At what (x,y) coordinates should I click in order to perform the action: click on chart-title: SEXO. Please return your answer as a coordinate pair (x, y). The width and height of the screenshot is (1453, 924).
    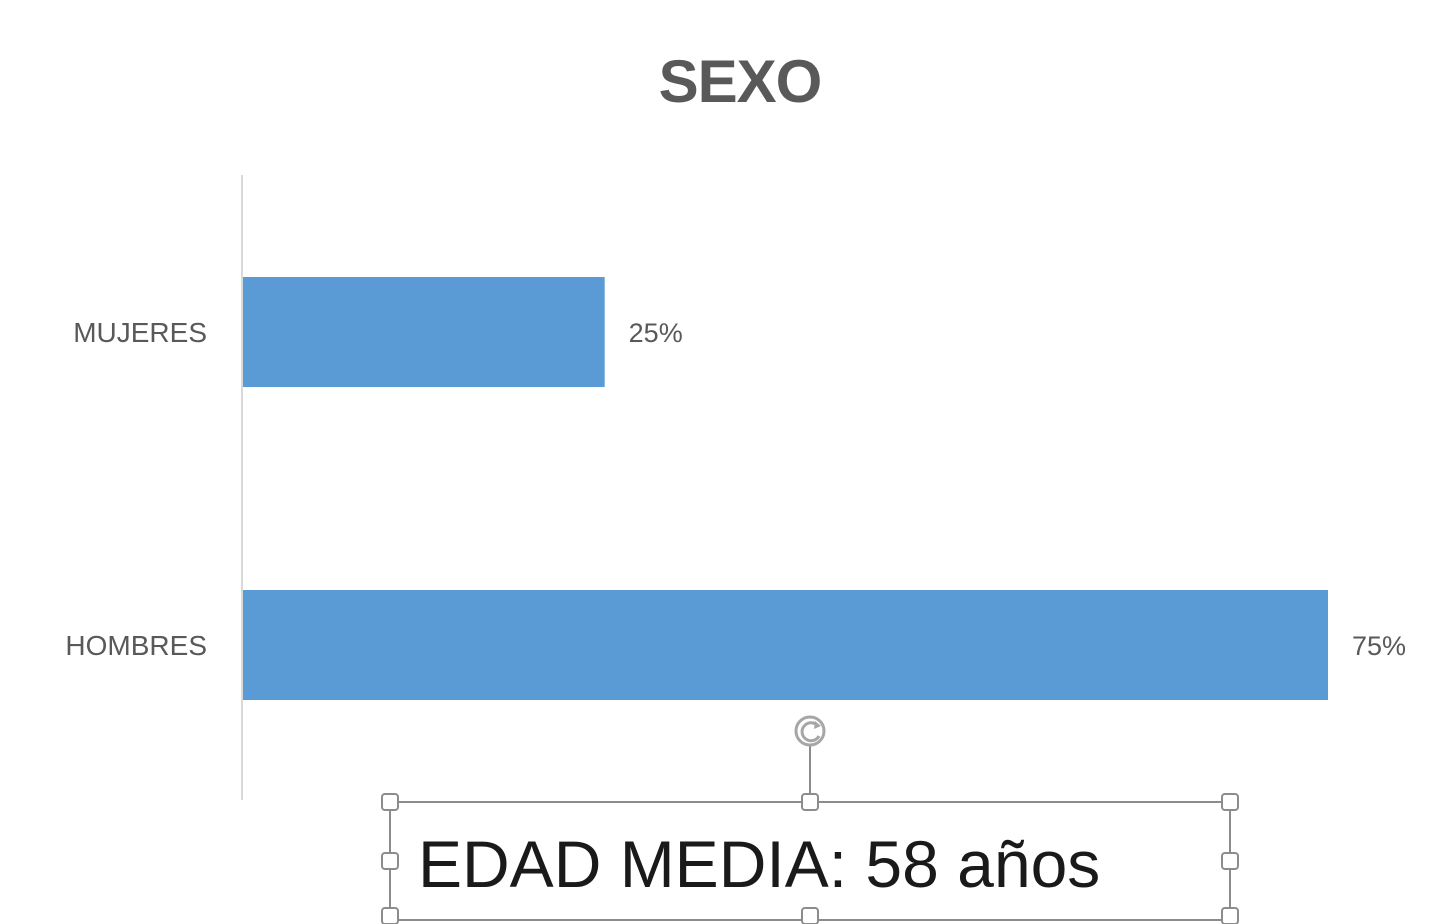
    Looking at the image, I should click on (740, 81).